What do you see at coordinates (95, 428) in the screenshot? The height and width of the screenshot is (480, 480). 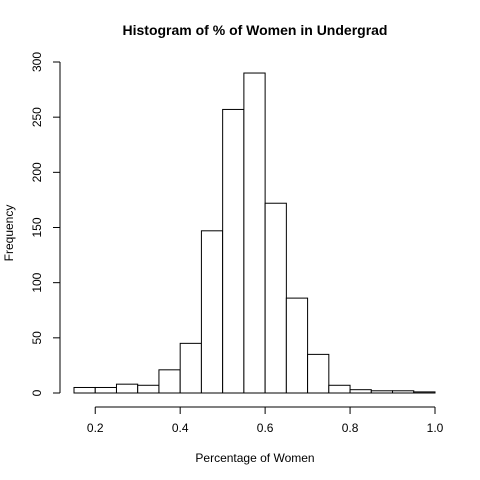 I see `x-tick-label: 0.2` at bounding box center [95, 428].